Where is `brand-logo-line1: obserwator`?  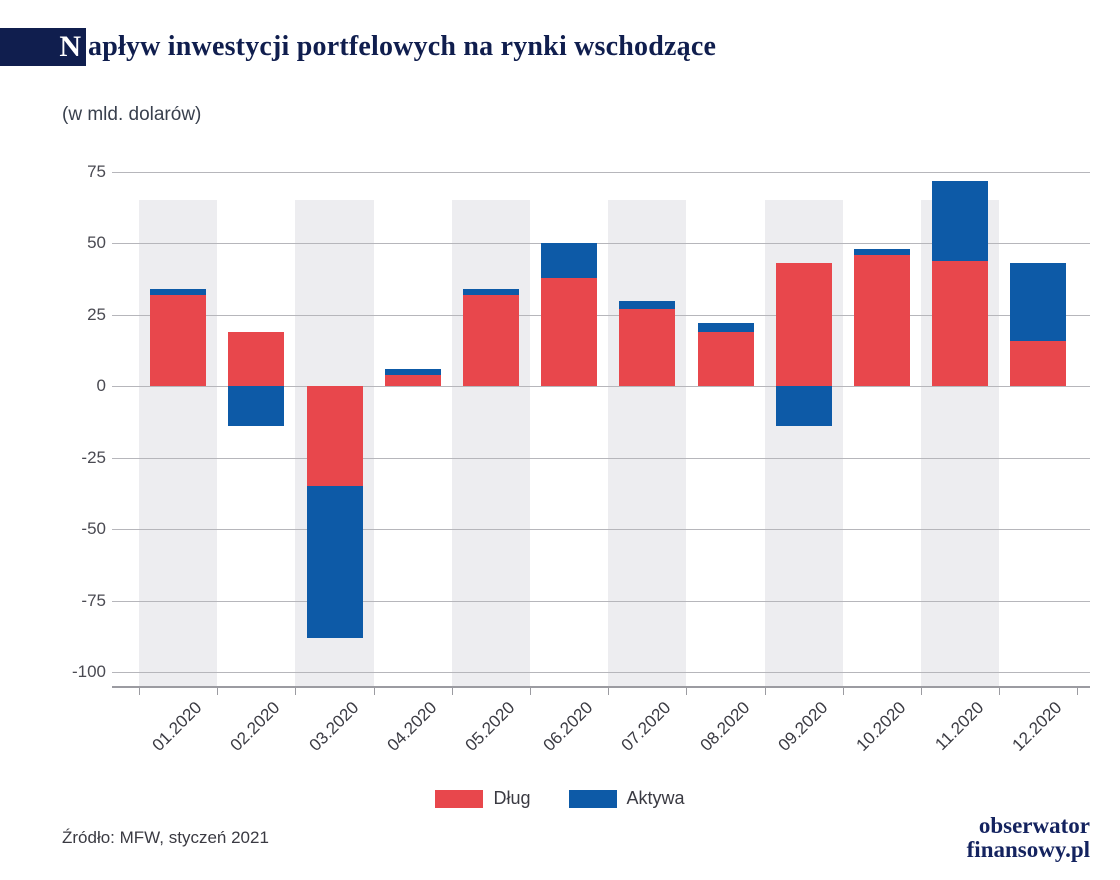 brand-logo-line1: obserwator is located at coordinates (1034, 825).